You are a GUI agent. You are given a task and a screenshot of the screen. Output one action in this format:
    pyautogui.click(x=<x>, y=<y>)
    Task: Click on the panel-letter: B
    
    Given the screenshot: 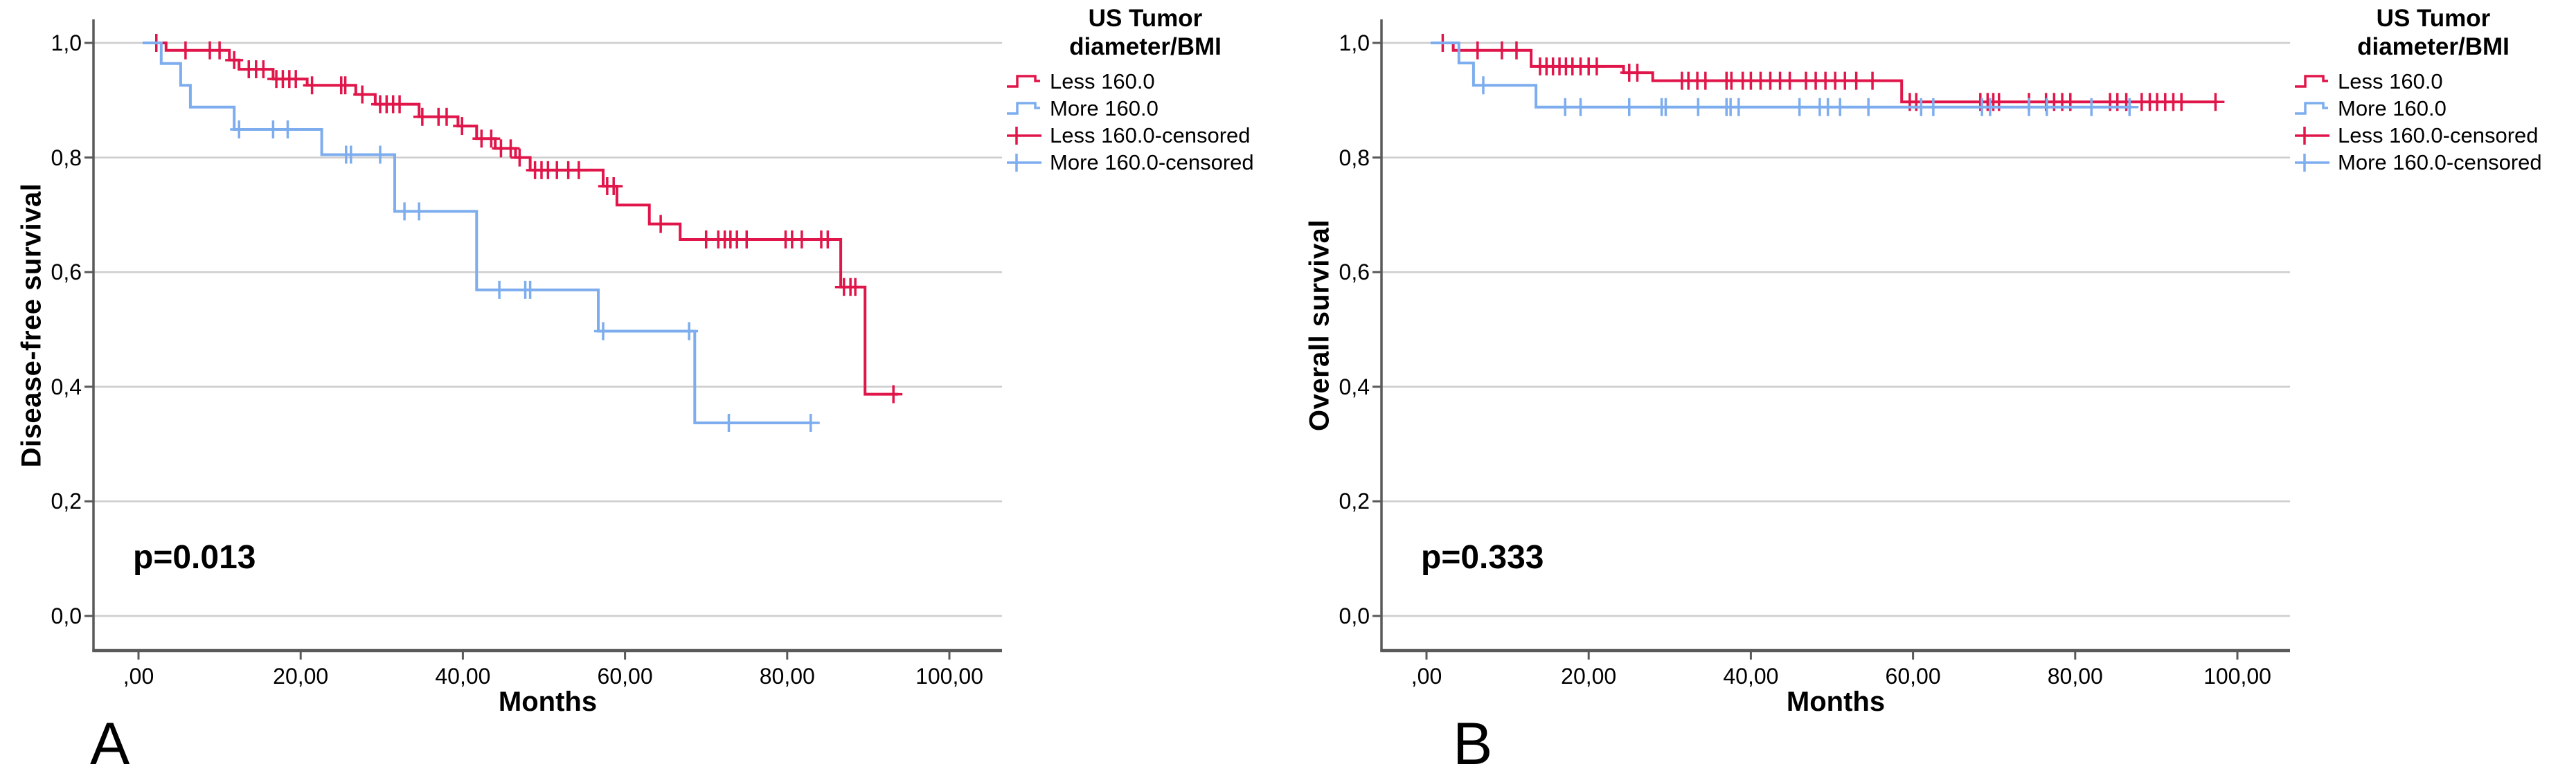 What is the action you would take?
    pyautogui.click(x=1473, y=744)
    